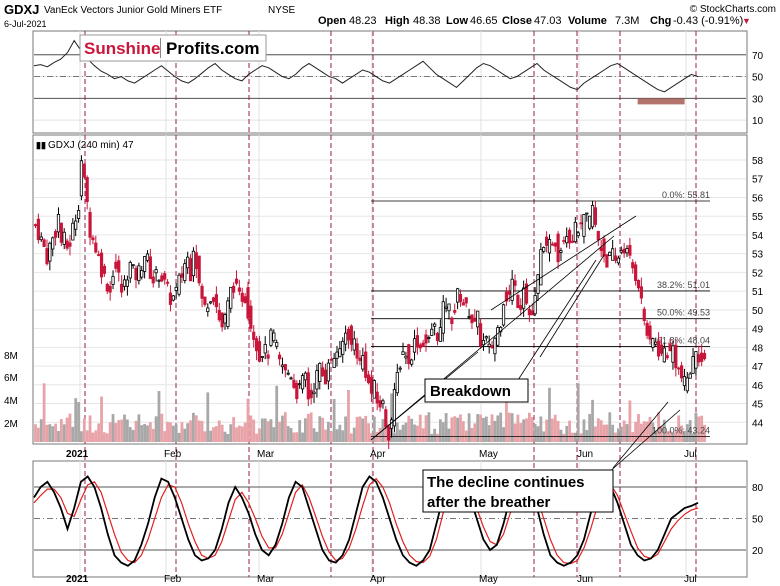 This screenshot has height=586, width=780. Describe the element at coordinates (758, 311) in the screenshot. I see `price-tick-label: 50` at that location.